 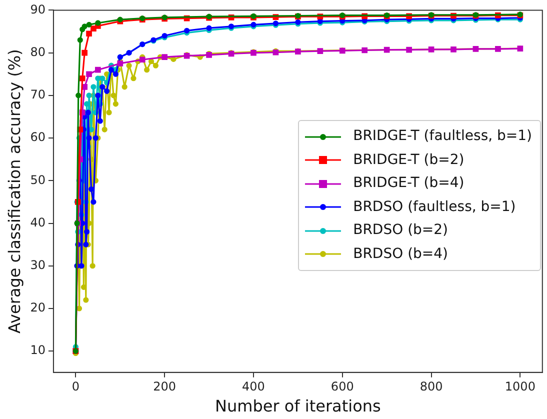 What do you see at coordinates (408, 160) in the screenshot?
I see `legend-label: BRIDGE-T (b=2)` at bounding box center [408, 160].